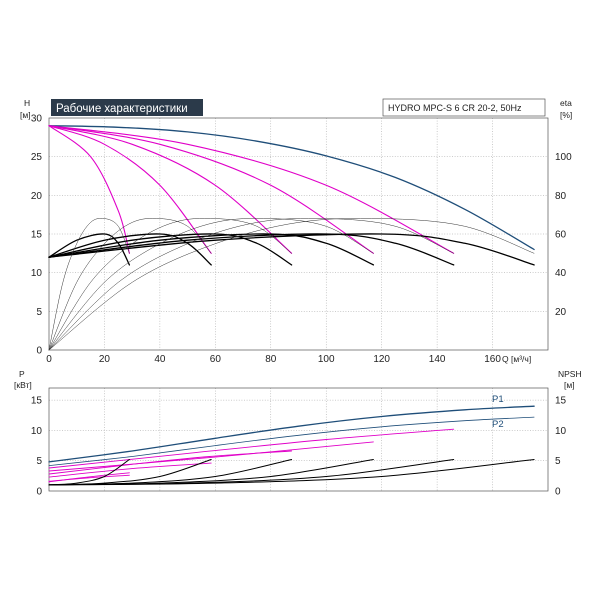 This screenshot has width=600, height=605. What do you see at coordinates (49, 359) in the screenshot?
I see `flow-tick-label: 0` at bounding box center [49, 359].